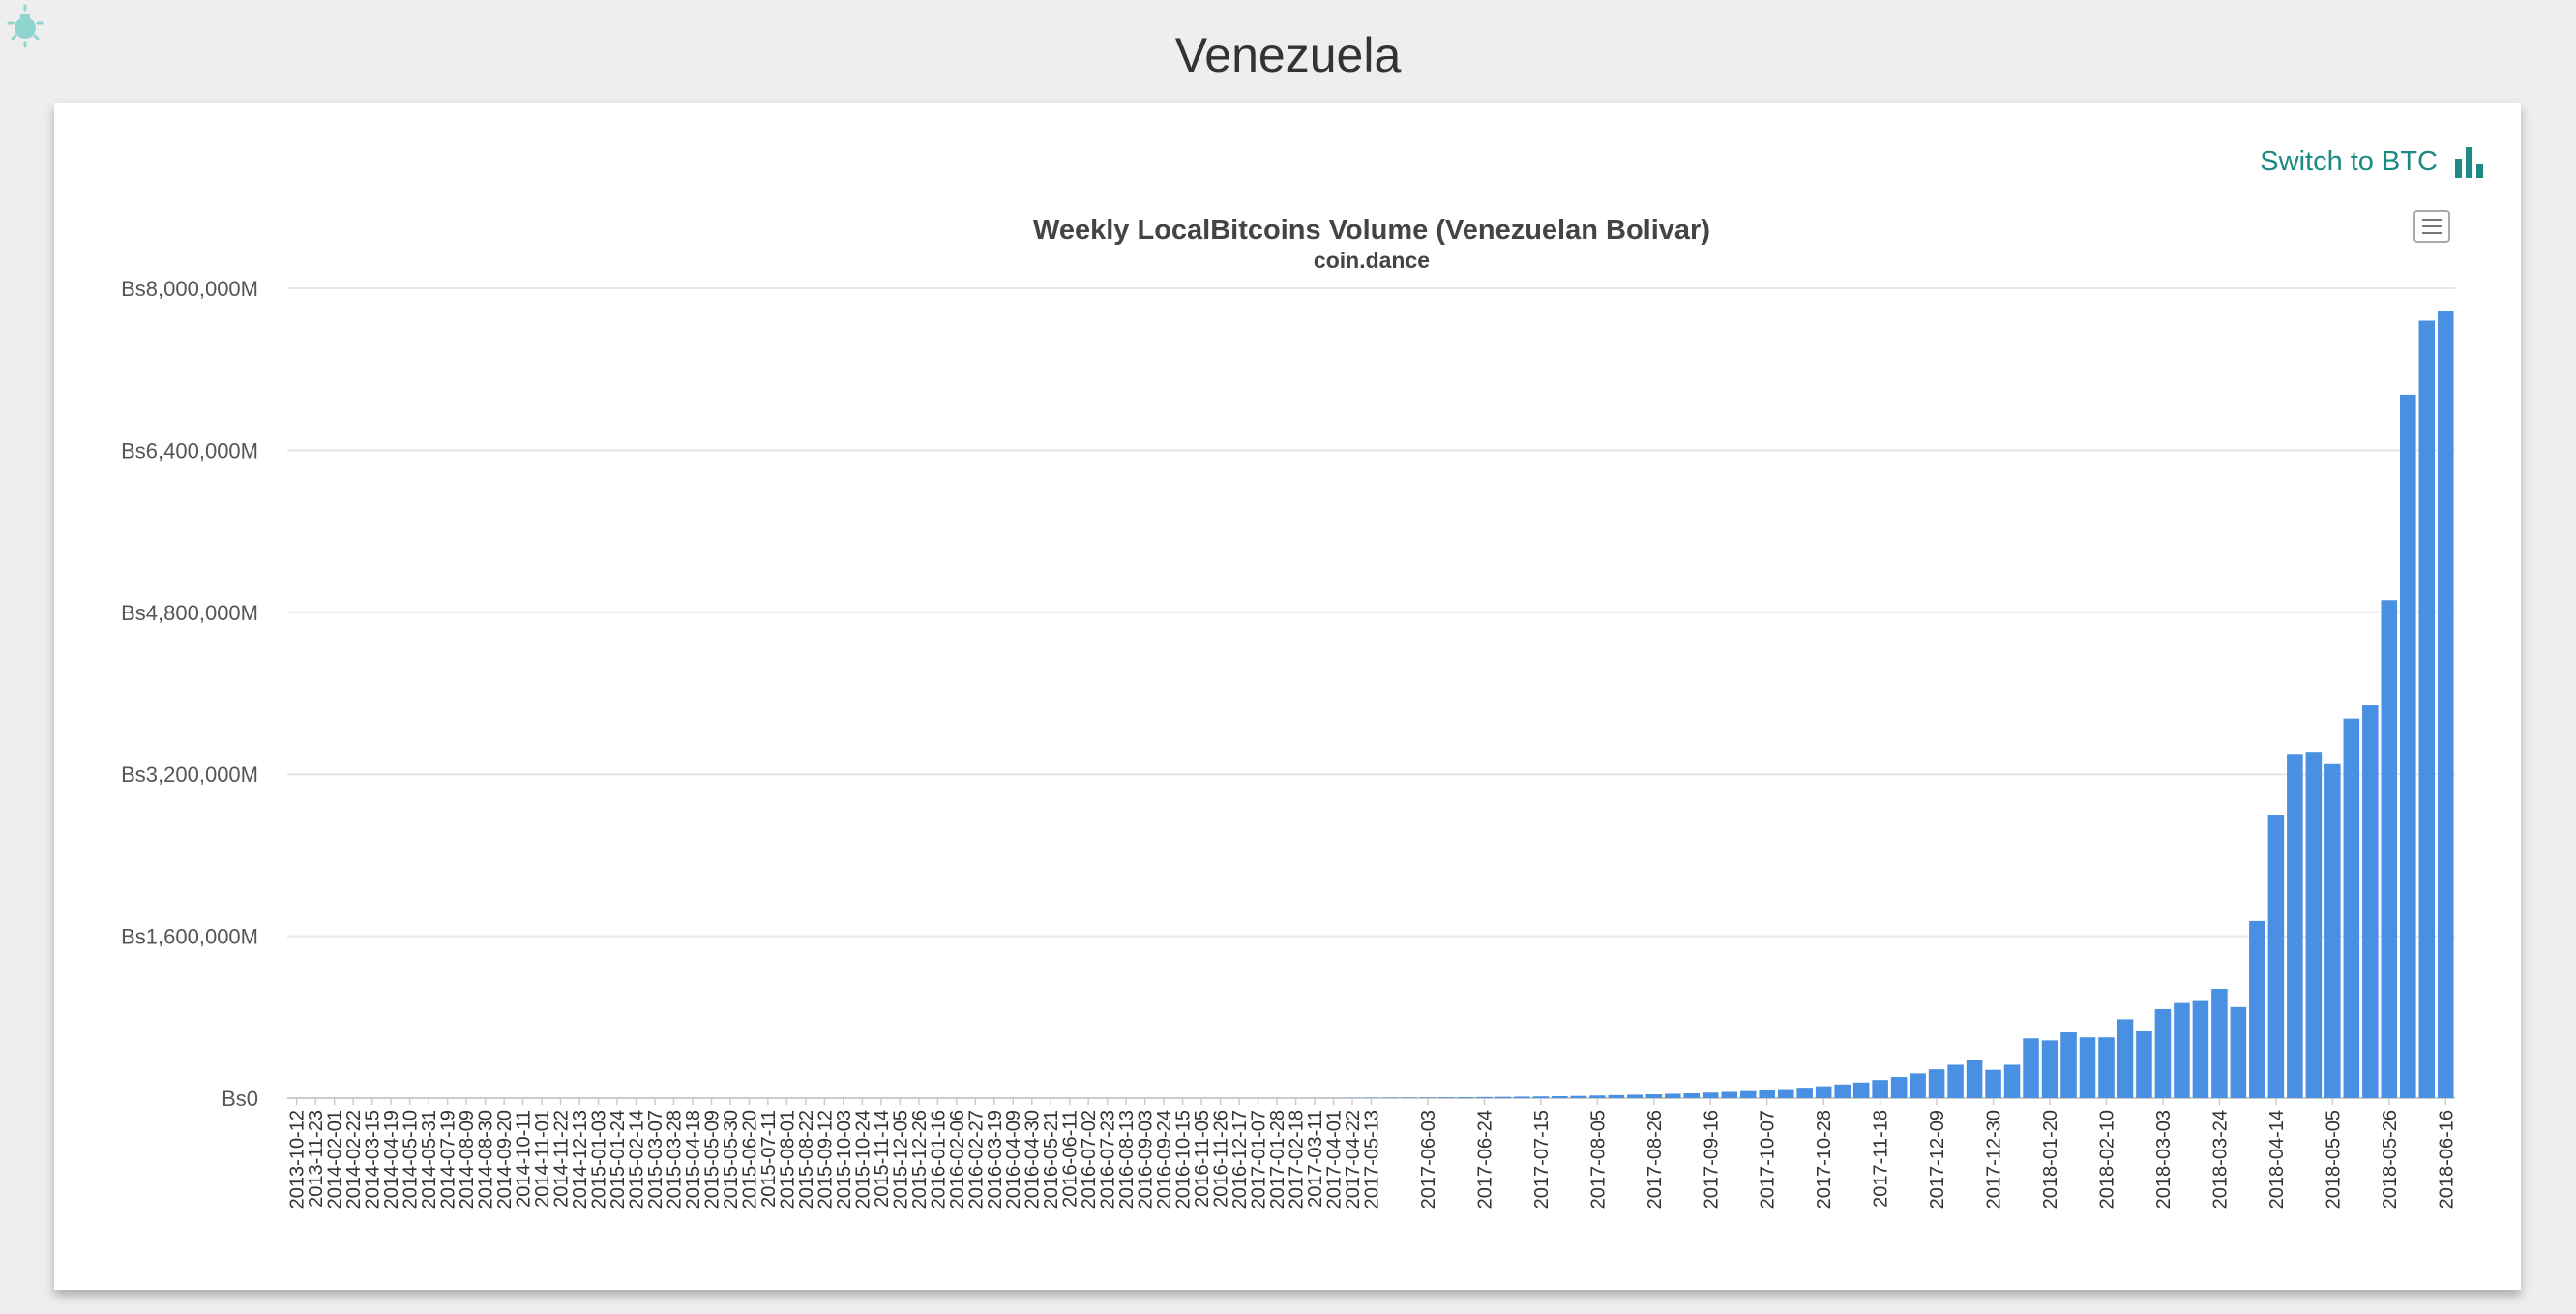  What do you see at coordinates (354, 1159) in the screenshot?
I see `x-tick-label: 2014-02-22` at bounding box center [354, 1159].